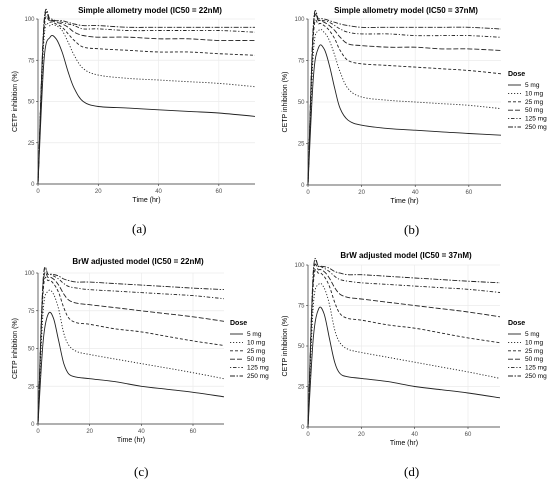 The width and height of the screenshot is (550, 486). Describe the element at coordinates (406, 10) in the screenshot. I see `chart-title: Simple allometry model (IC50 = 37nM)` at that location.